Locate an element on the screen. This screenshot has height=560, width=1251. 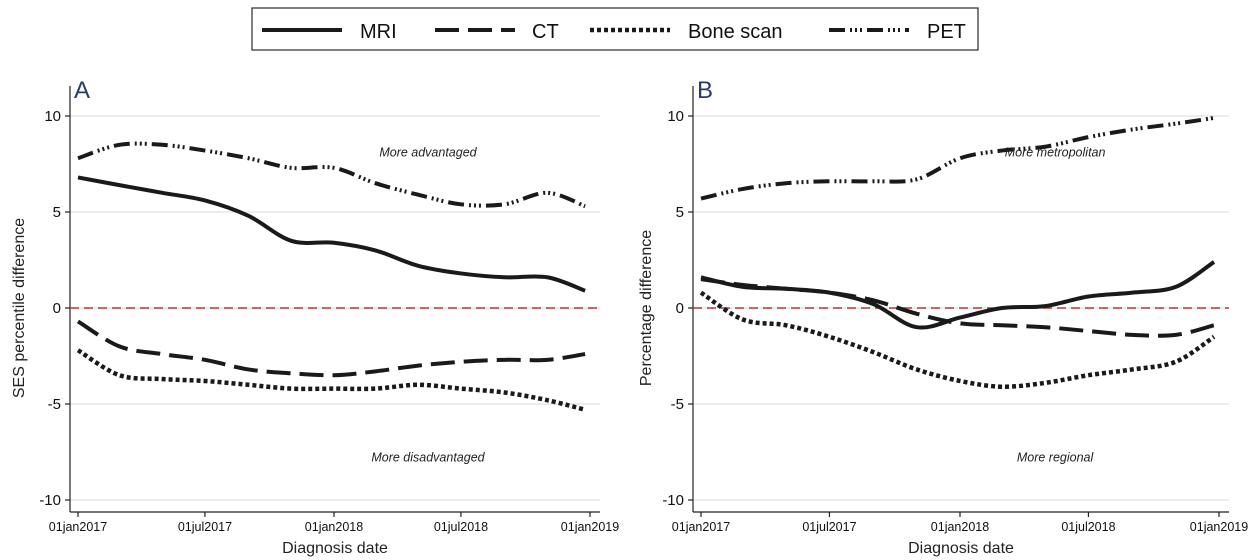
legend: MRI CT Bone scan PET is located at coordinates (615, 29).